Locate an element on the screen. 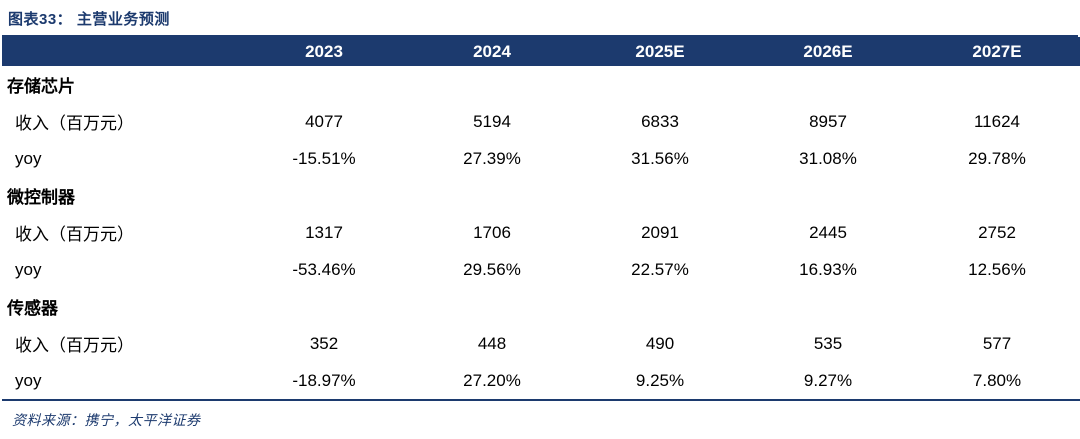 Image resolution: width=1080 pixels, height=439 pixels. value-cell: 9.25% is located at coordinates (660, 380).